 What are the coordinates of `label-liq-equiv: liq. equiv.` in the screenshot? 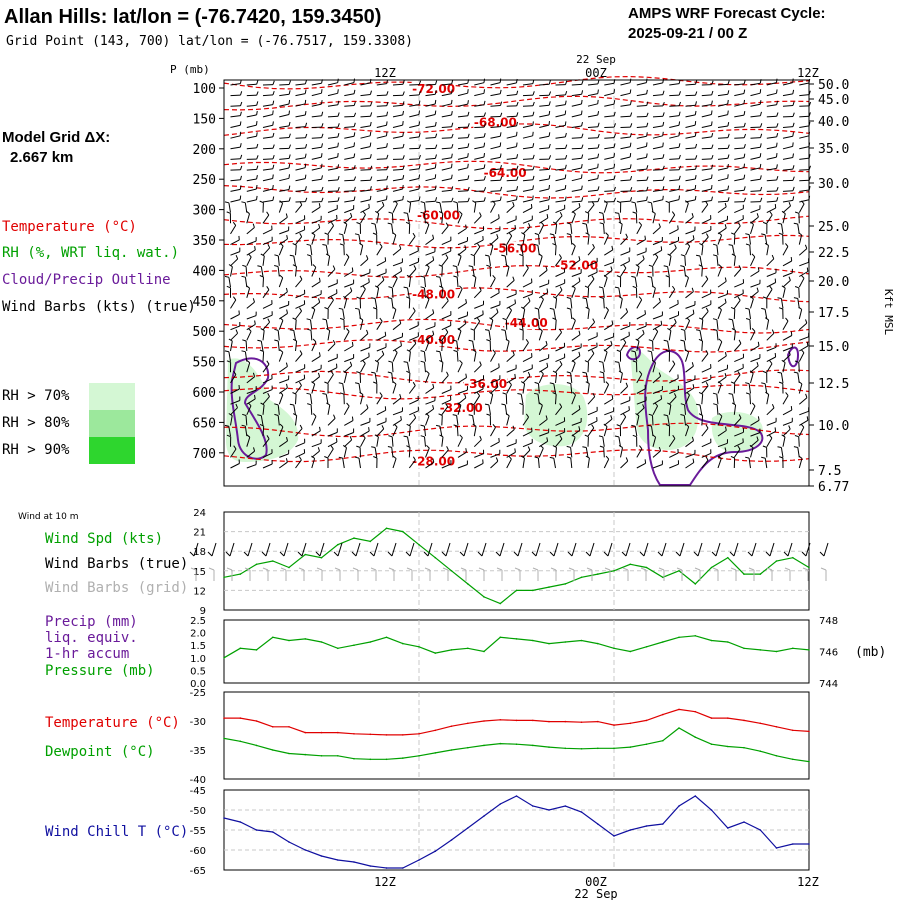 It's located at (91, 638).